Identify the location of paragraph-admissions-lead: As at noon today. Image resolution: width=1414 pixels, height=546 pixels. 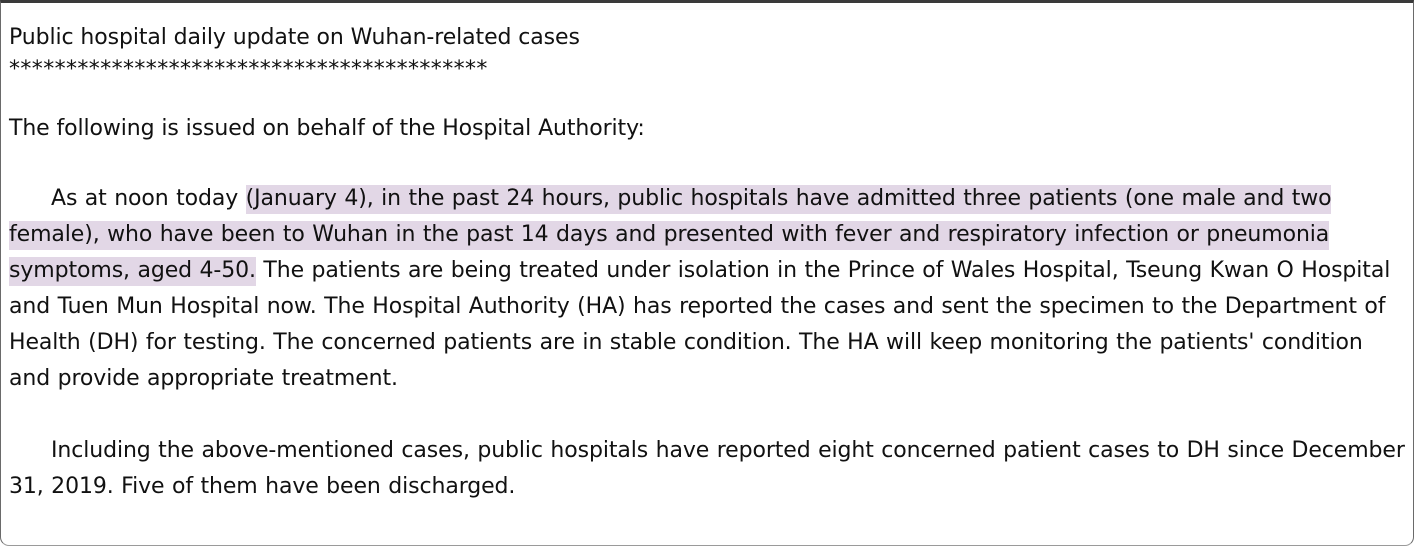
(148, 198).